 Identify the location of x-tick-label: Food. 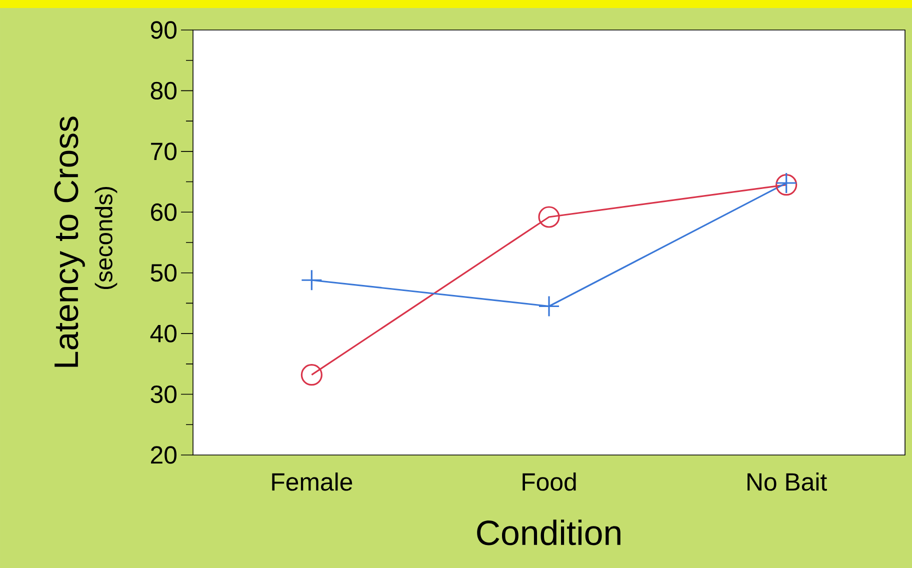
(549, 481).